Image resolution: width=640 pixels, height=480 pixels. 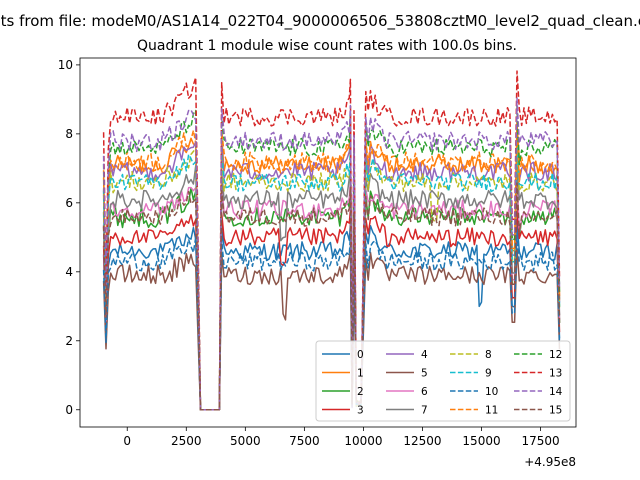 I want to click on x-tick-label: 7500, so click(x=304, y=441).